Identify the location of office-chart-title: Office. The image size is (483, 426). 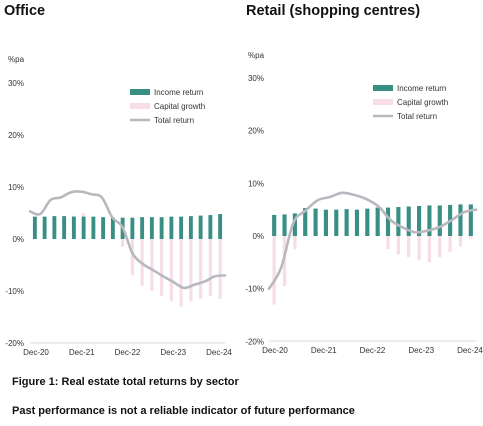
(25, 11).